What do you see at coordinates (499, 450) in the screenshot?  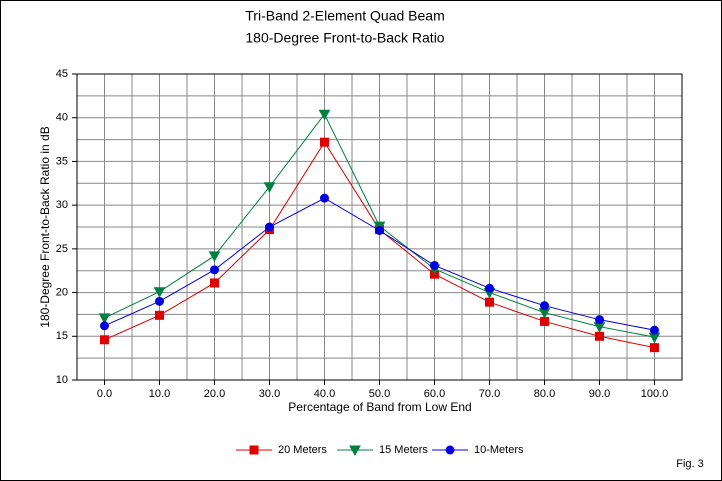 I see `legend-label: 10-Meters` at bounding box center [499, 450].